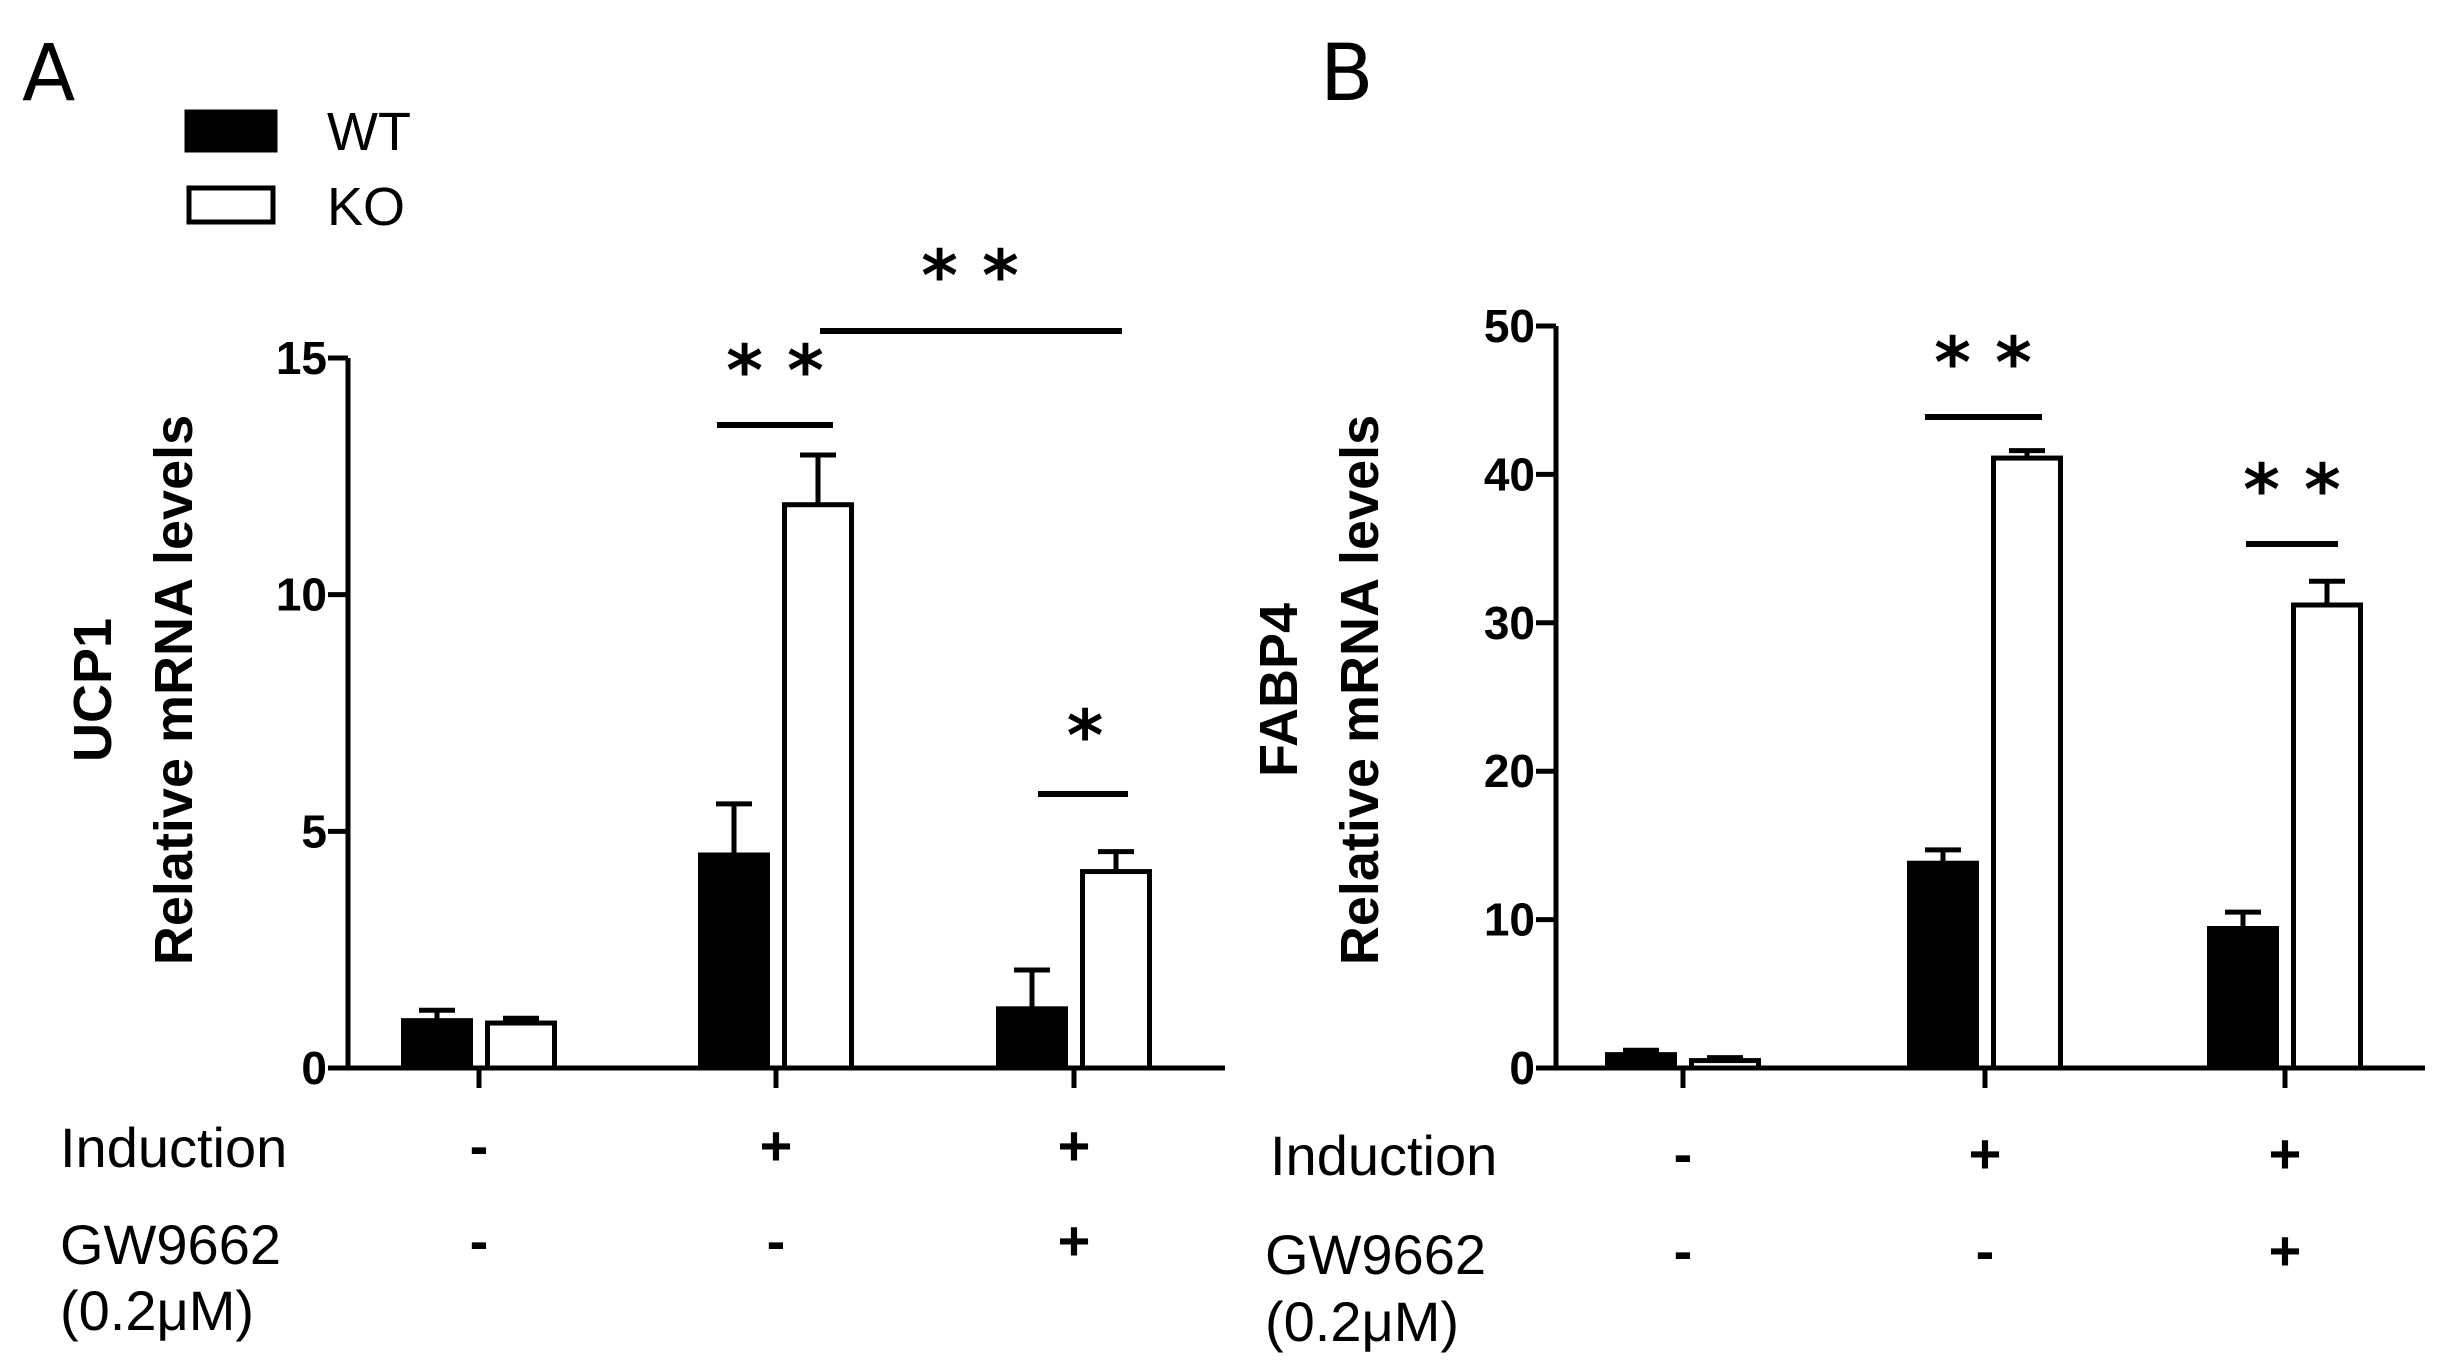 The image size is (2440, 1371). Describe the element at coordinates (312, 713) in the screenshot. I see `y-ticks: 0 5 10 15` at that location.